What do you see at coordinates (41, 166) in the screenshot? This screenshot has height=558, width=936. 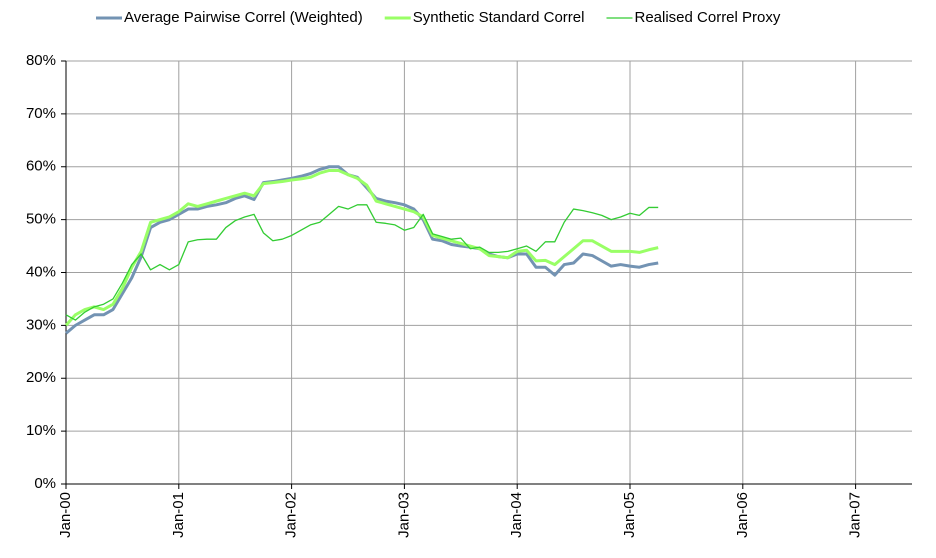 I see `y-tick-label: 60%` at bounding box center [41, 166].